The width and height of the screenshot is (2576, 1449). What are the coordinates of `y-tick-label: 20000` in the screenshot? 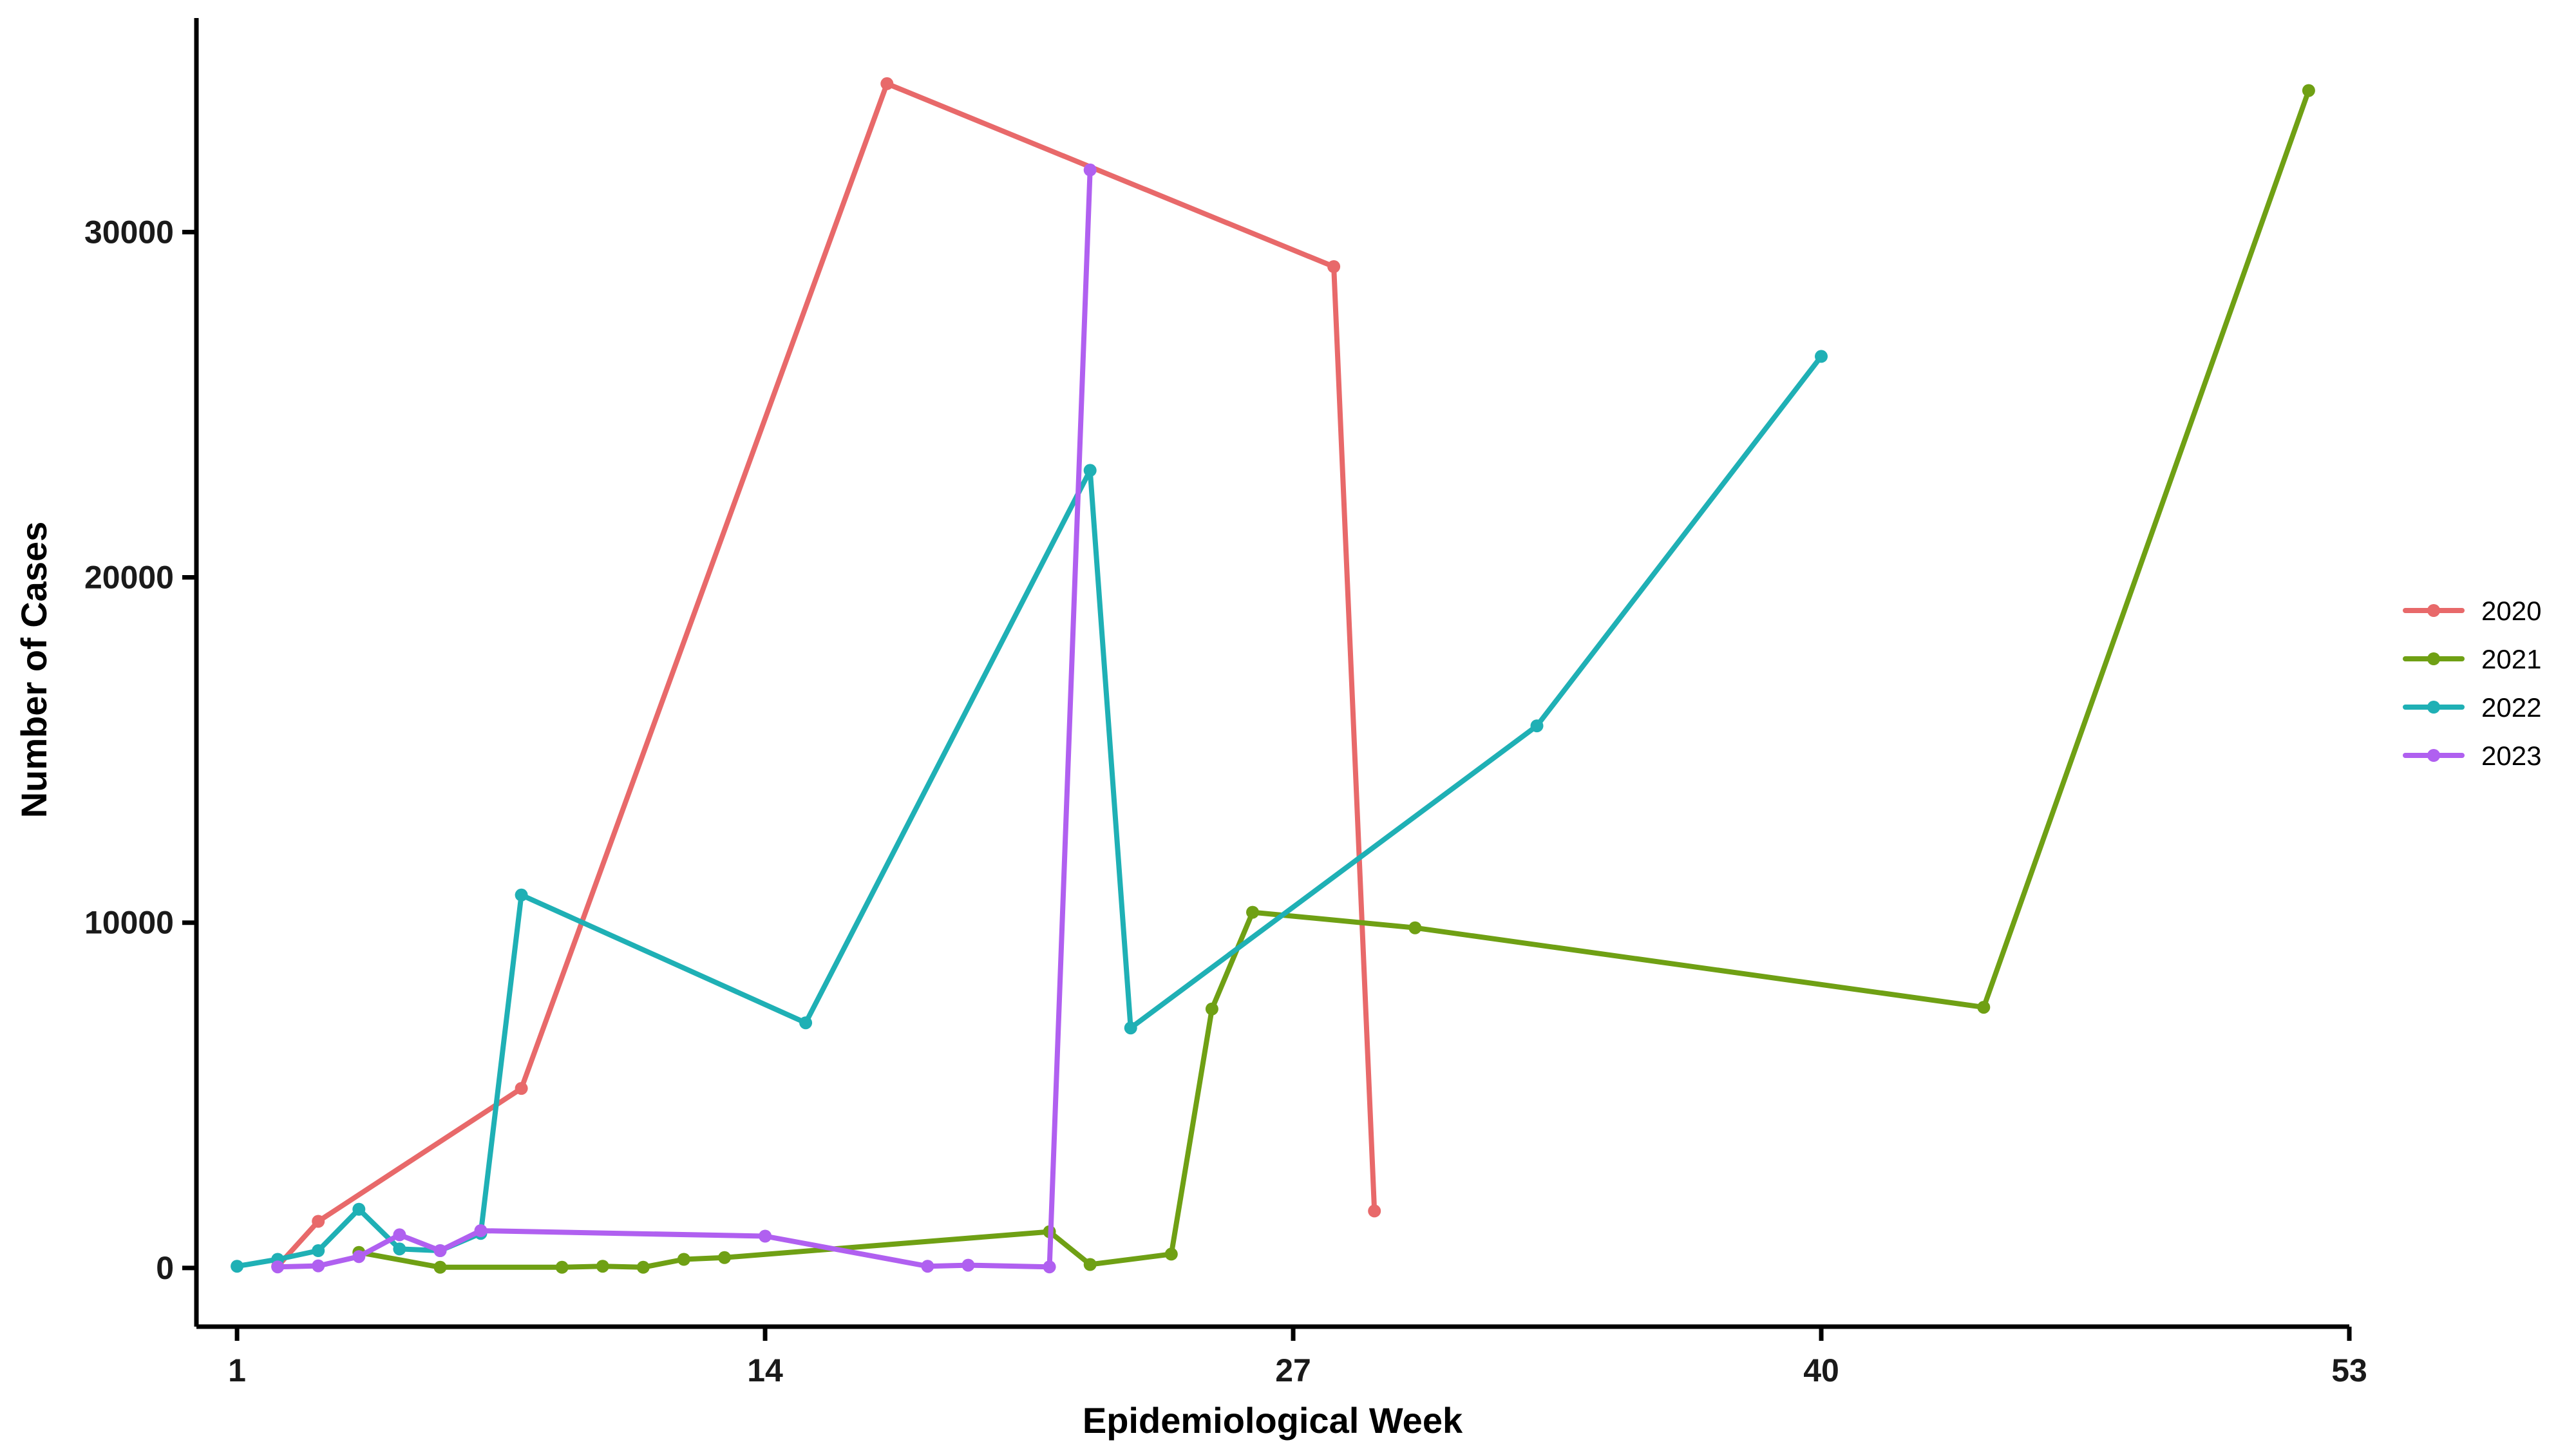 It's located at (129, 578).